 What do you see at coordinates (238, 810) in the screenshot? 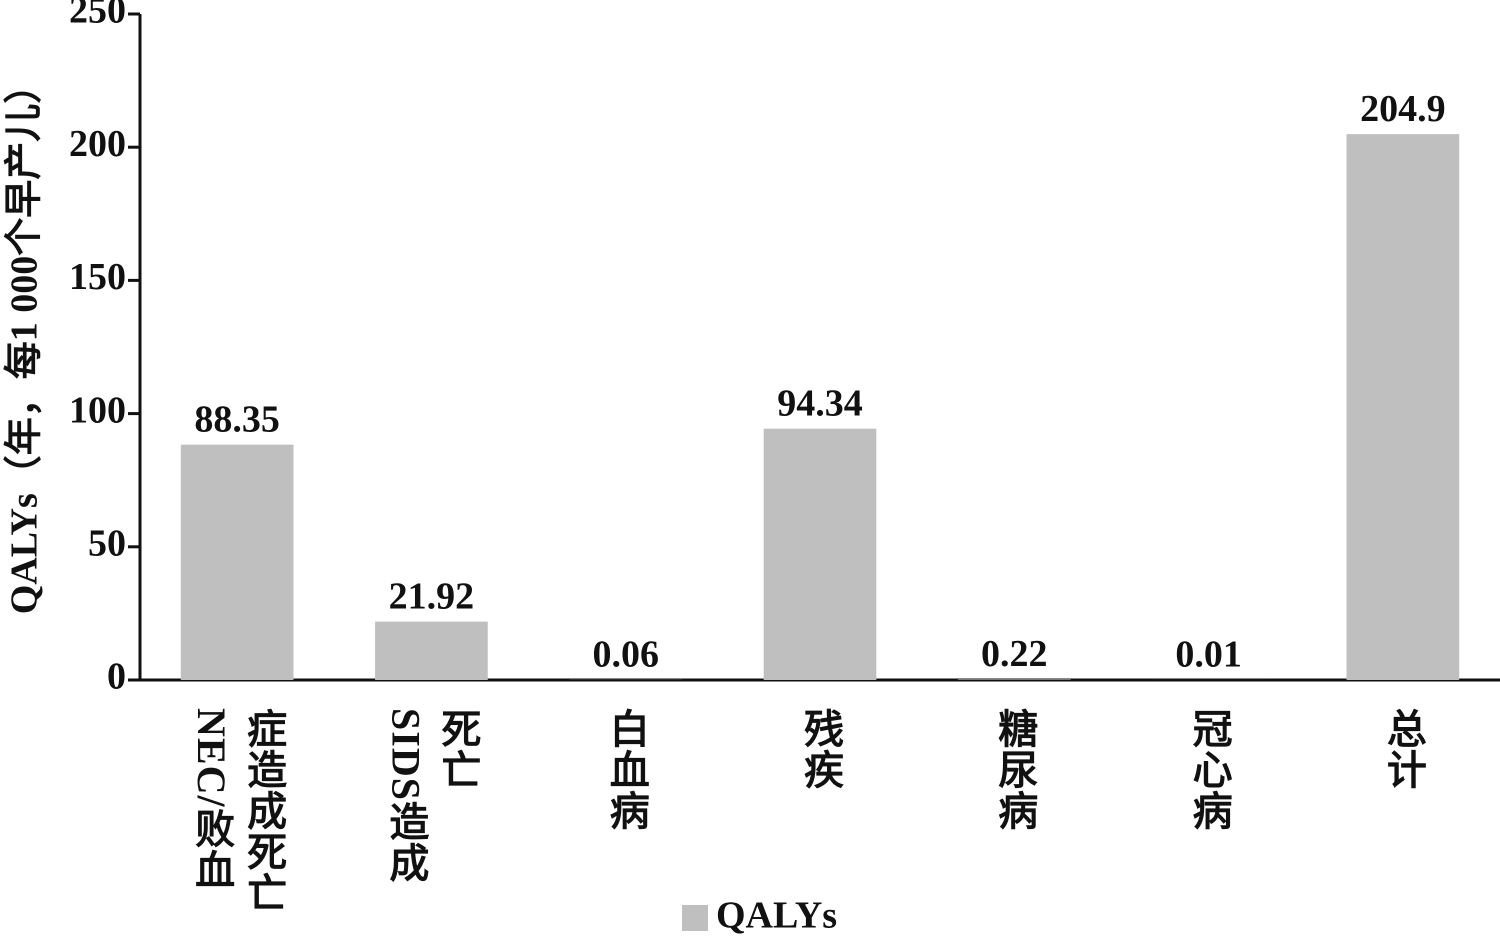
I see `x-tick-label: NEC/败血症造成死亡` at bounding box center [238, 810].